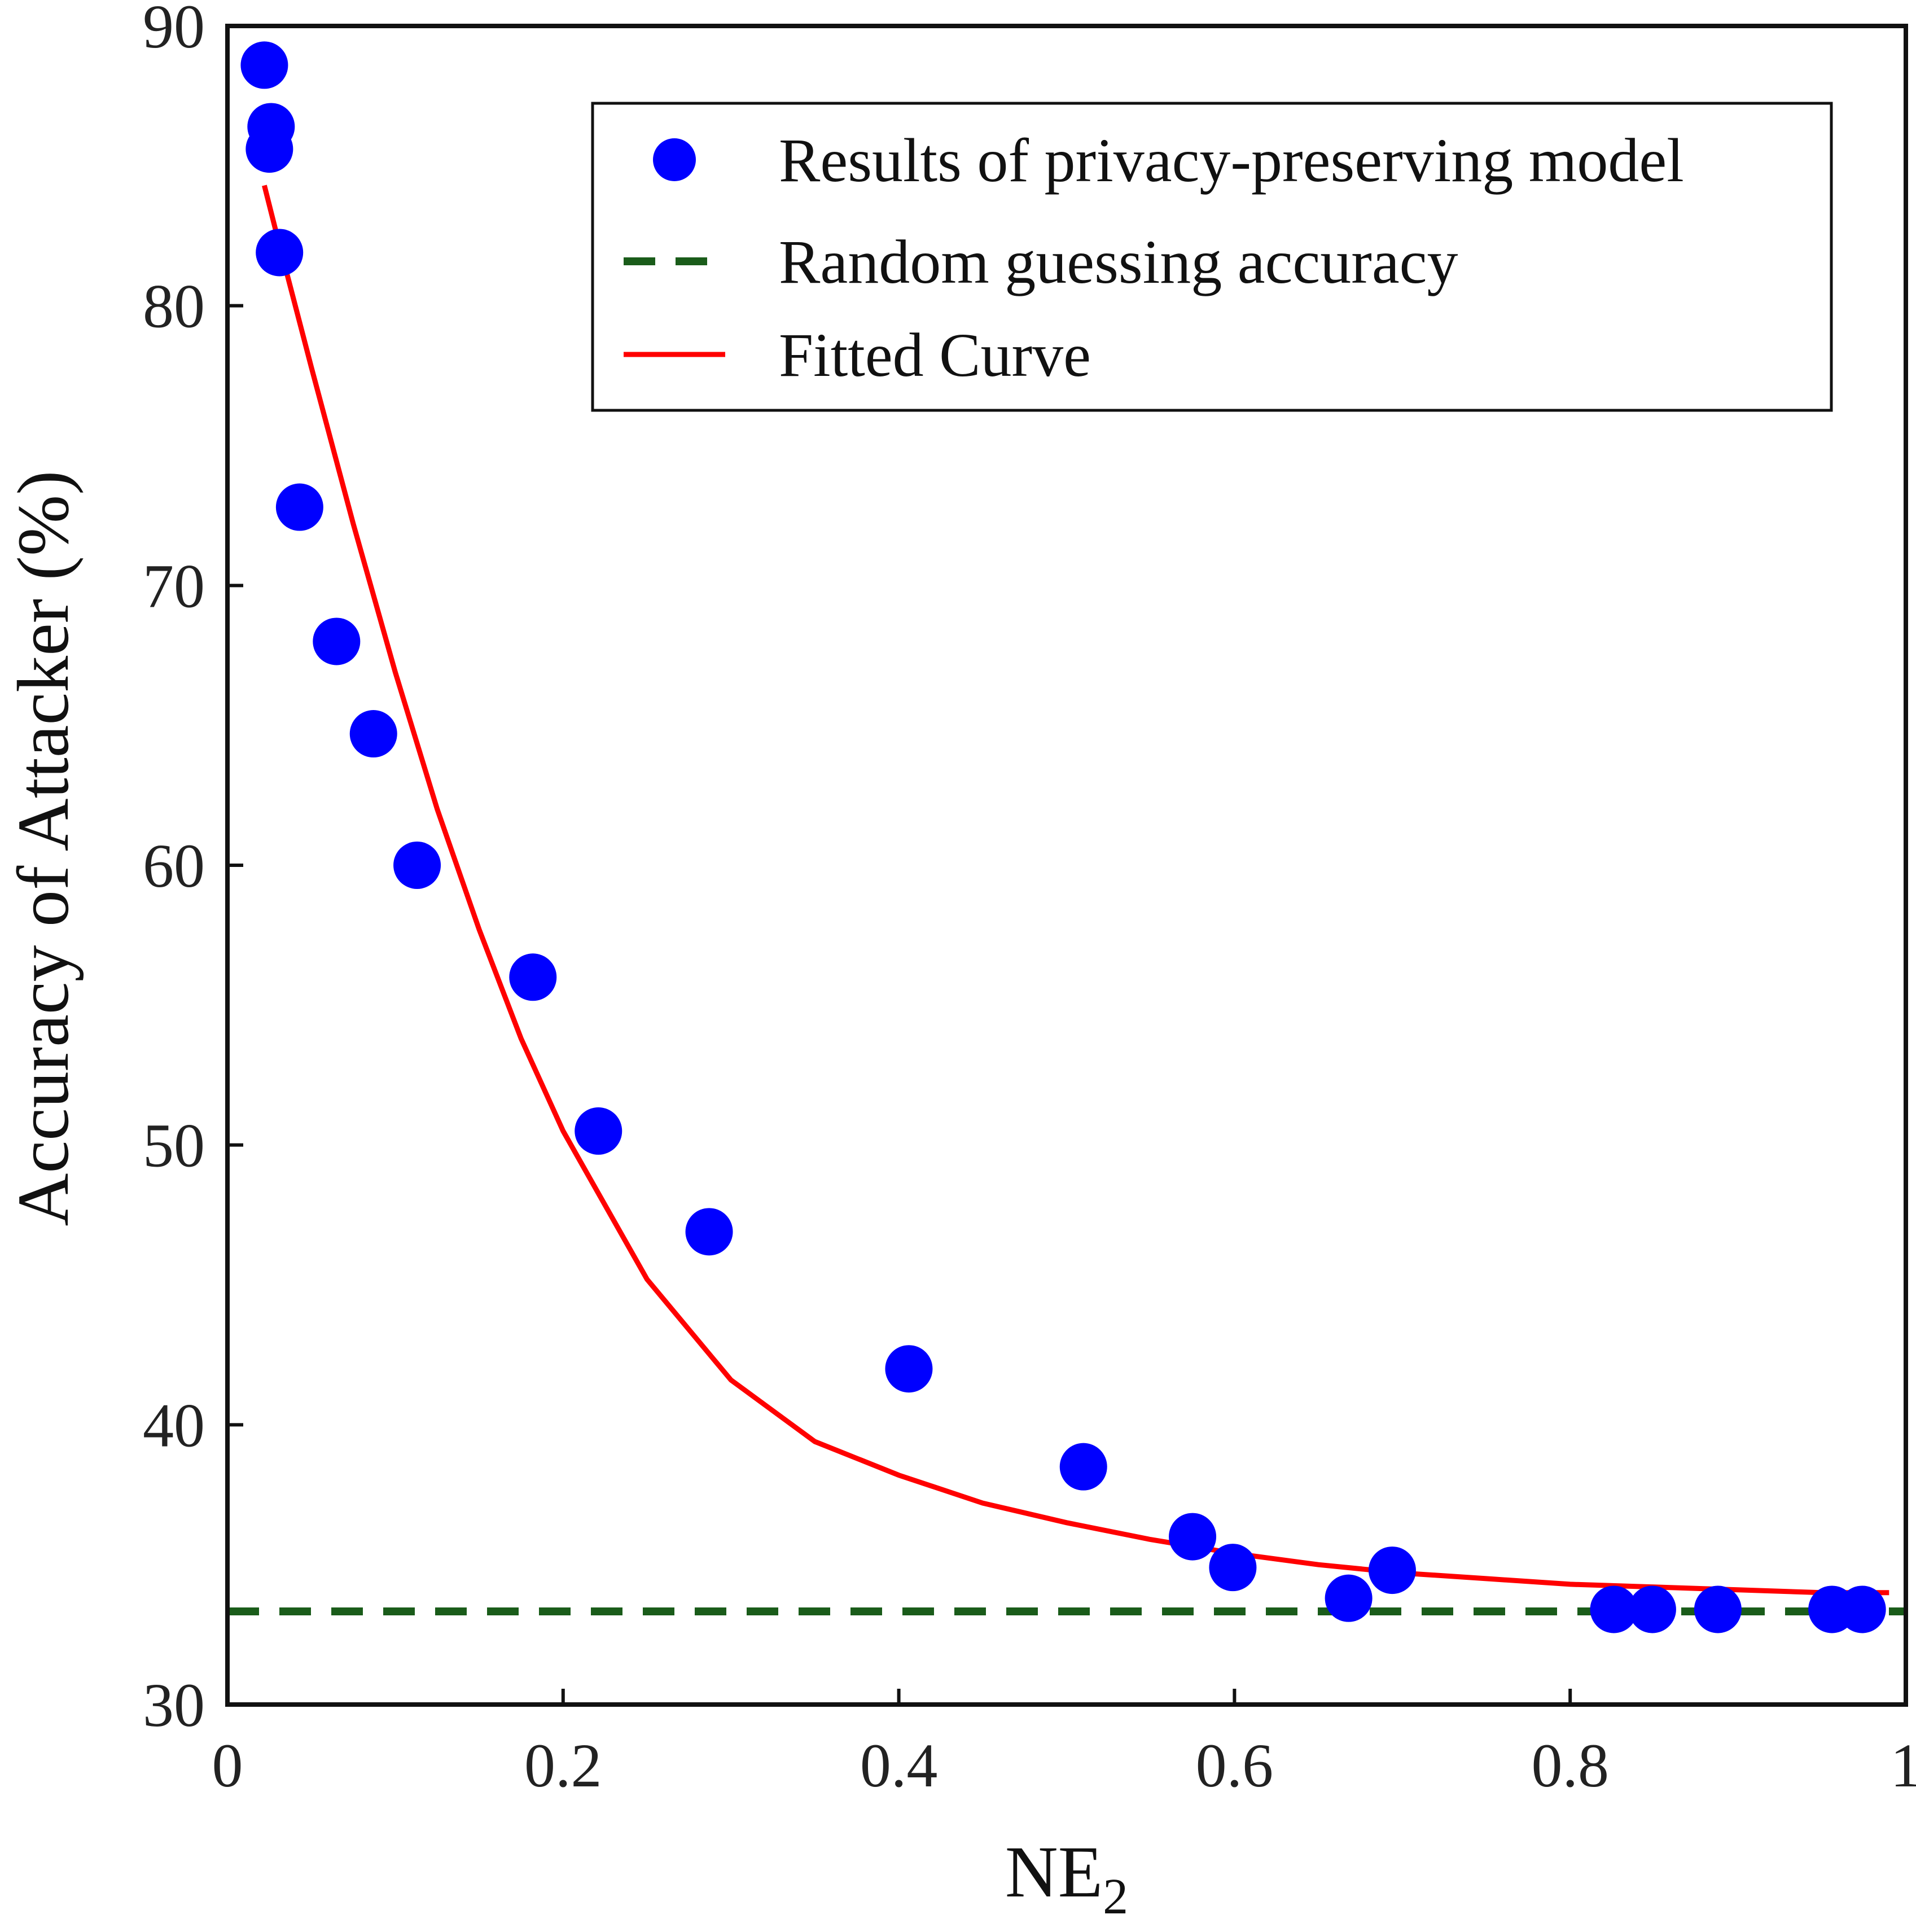  Describe the element at coordinates (1232, 160) in the screenshot. I see `legend-entry-scatter: Results of privacy-preserving model` at that location.